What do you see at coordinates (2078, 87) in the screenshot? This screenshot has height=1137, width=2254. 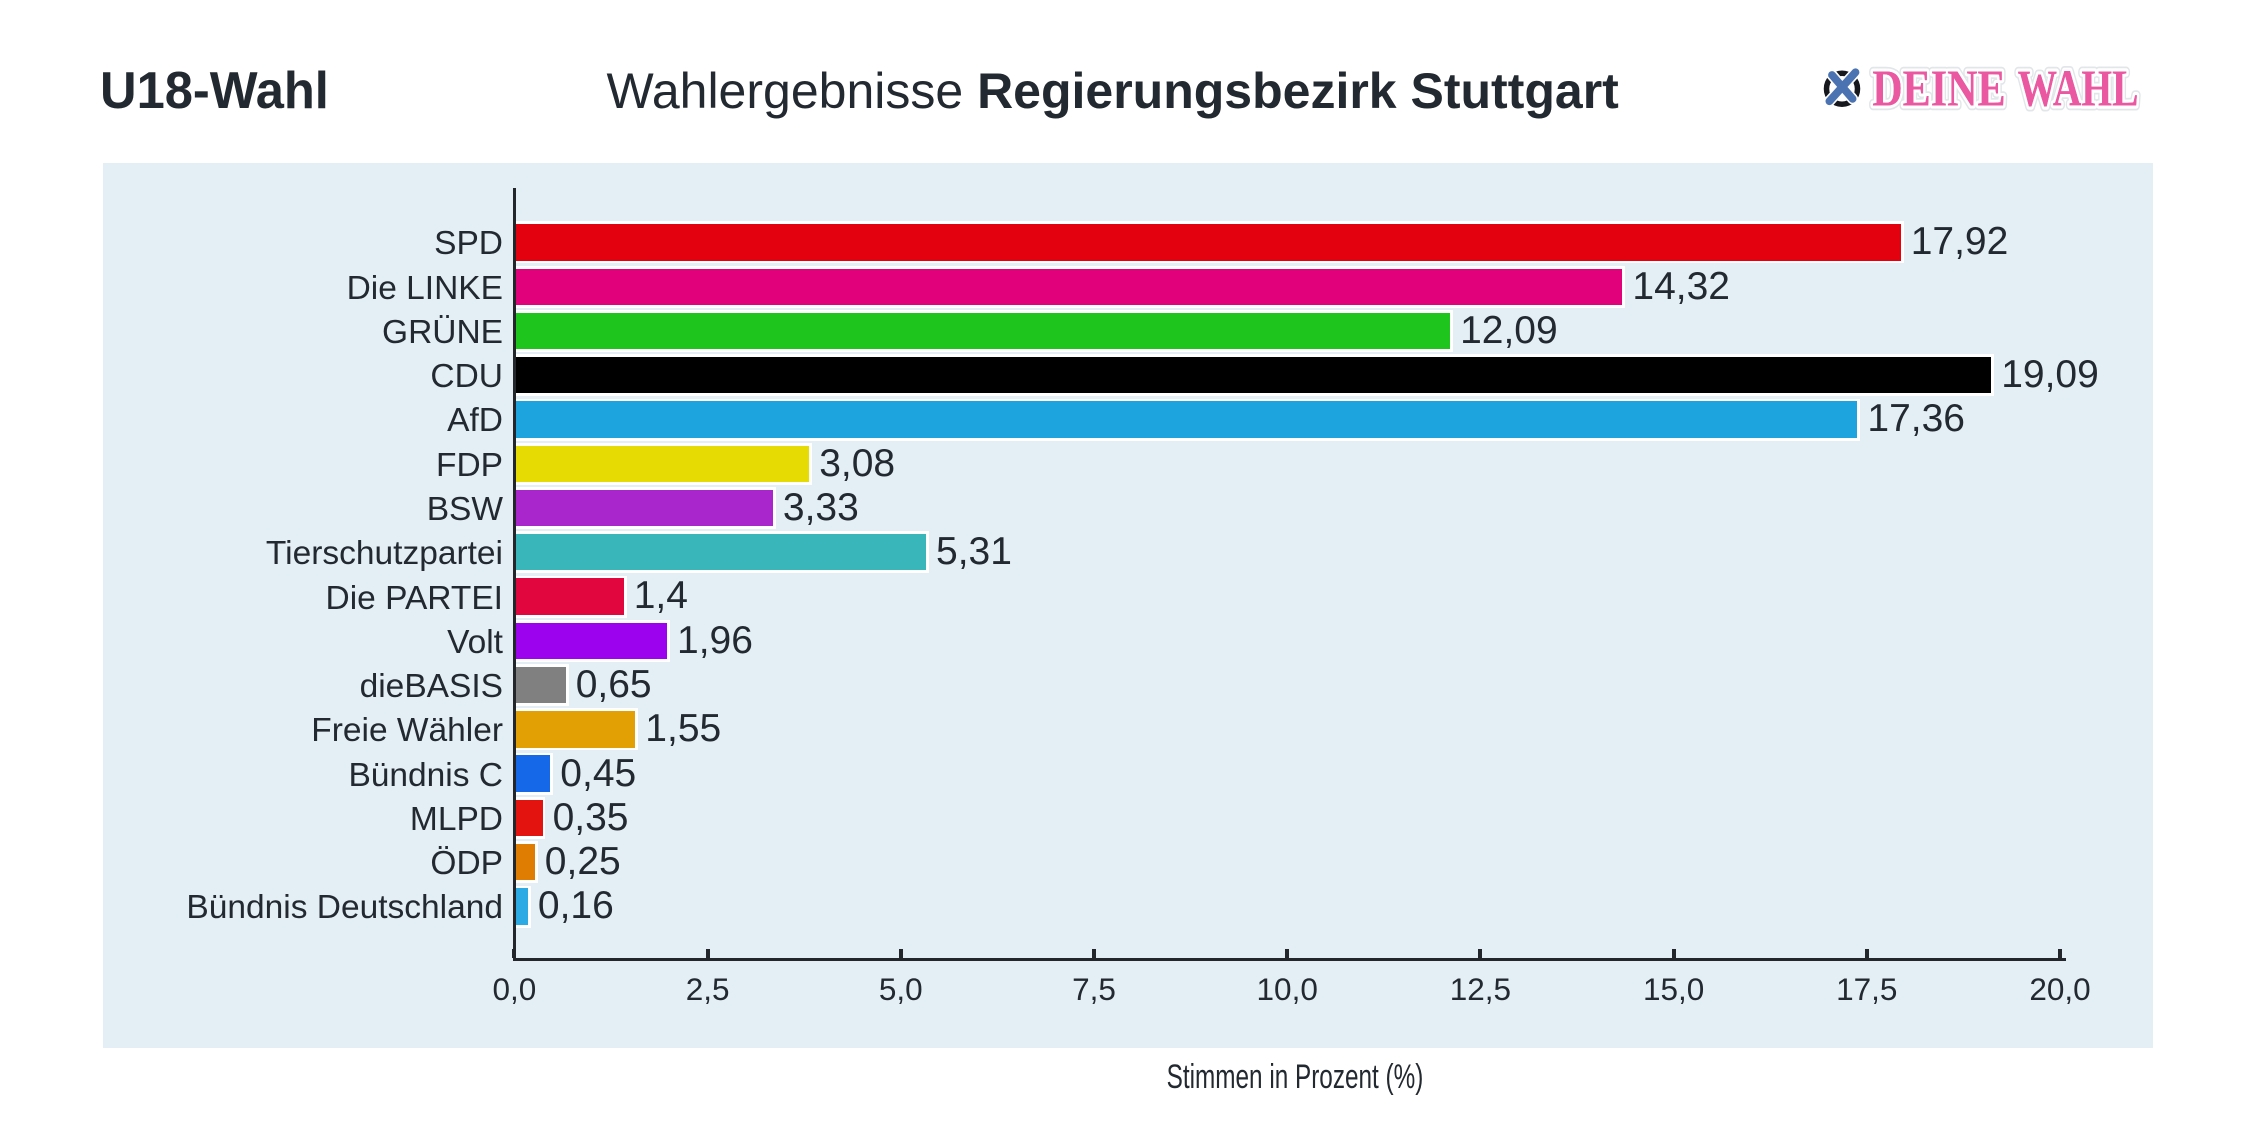 I see `svg-text: WAHL` at bounding box center [2078, 87].